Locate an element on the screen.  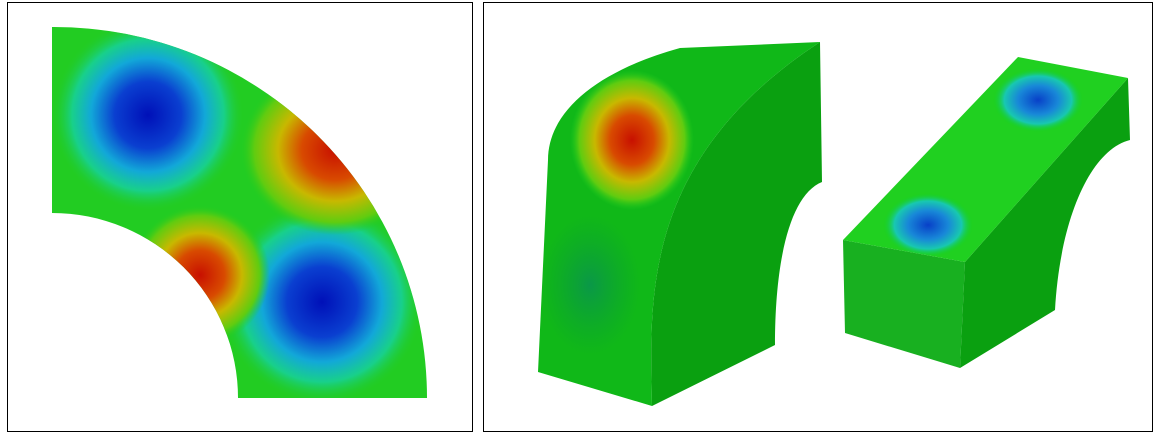
field-shade is located at coordinates (590, 285).